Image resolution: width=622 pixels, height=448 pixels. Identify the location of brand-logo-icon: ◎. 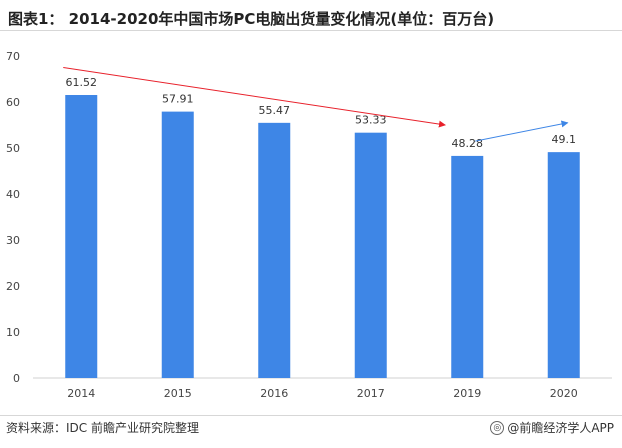
(497, 427).